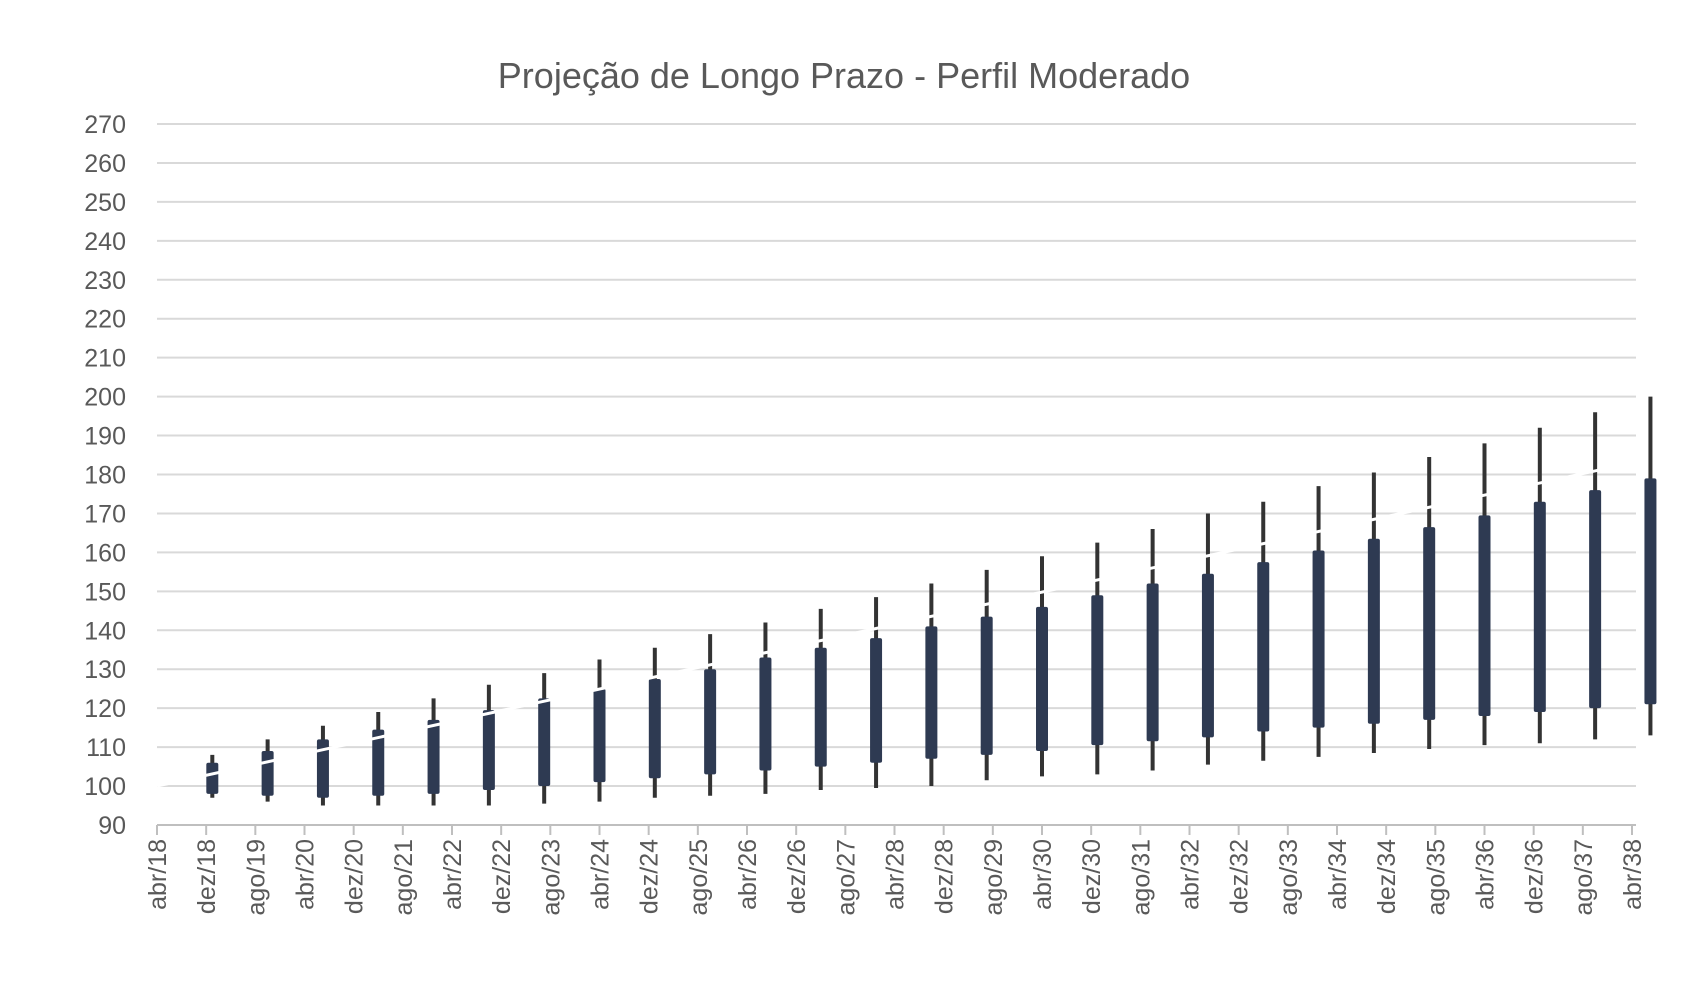 Image resolution: width=1688 pixels, height=986 pixels. I want to click on y-tick-label: 120, so click(105, 709).